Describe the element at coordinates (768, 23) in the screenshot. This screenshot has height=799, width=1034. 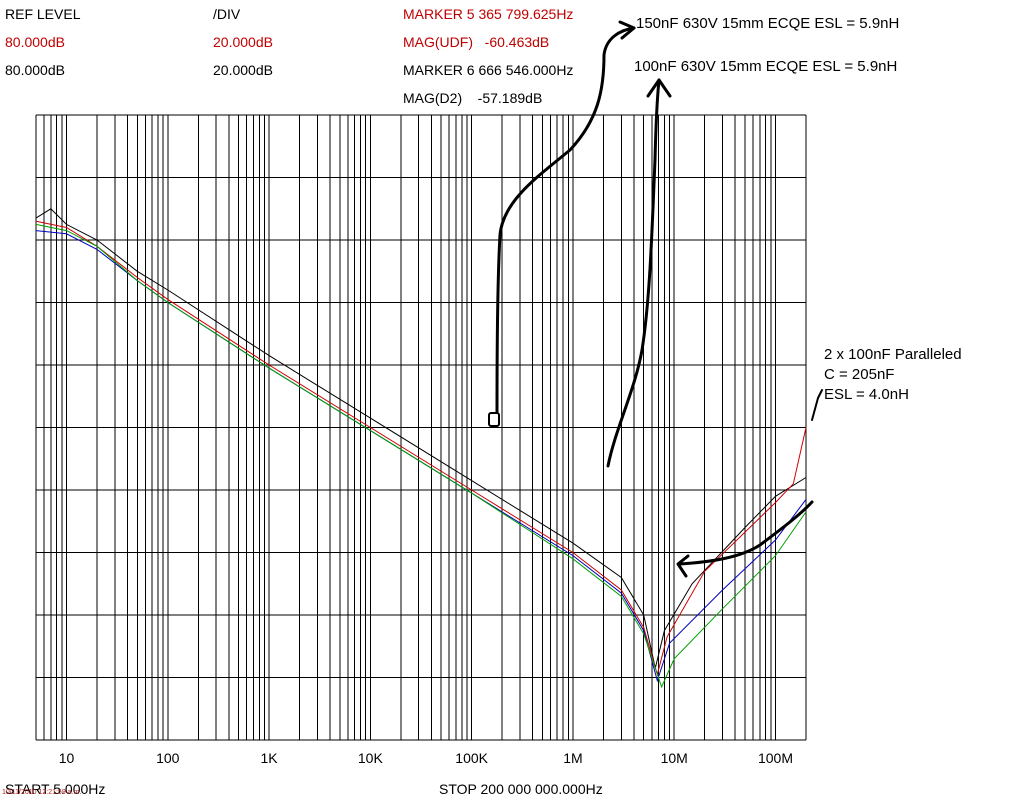
I see `annotation-150nf: 150nF 630V 15mm ECQE ESL = 5.9nH` at that location.